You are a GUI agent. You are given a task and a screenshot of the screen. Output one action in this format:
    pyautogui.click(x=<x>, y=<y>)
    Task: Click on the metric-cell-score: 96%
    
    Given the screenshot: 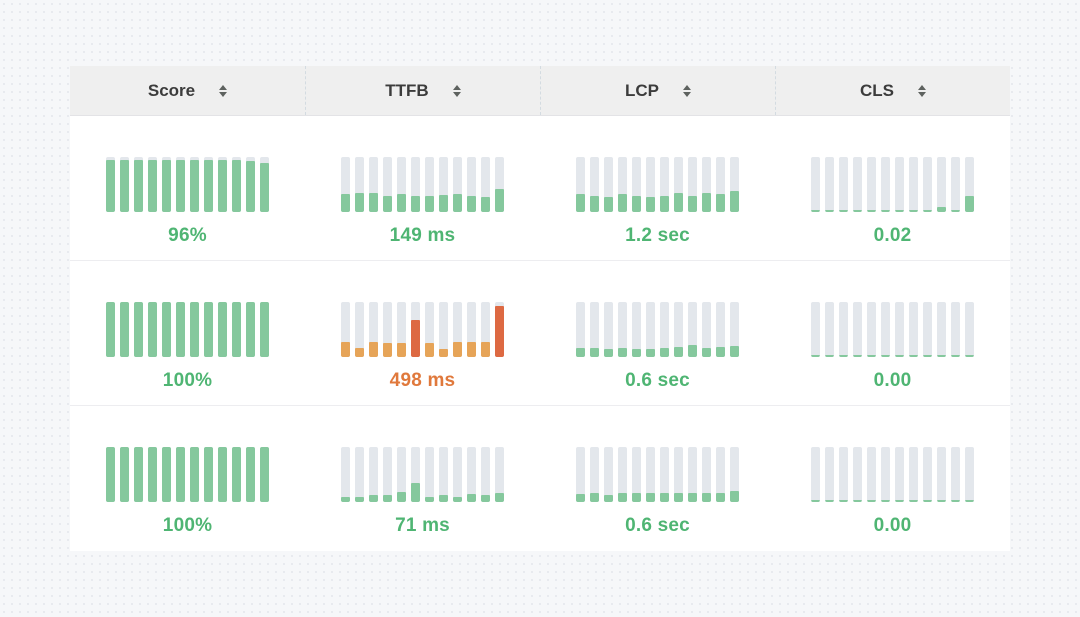 What is the action you would take?
    pyautogui.click(x=187, y=188)
    